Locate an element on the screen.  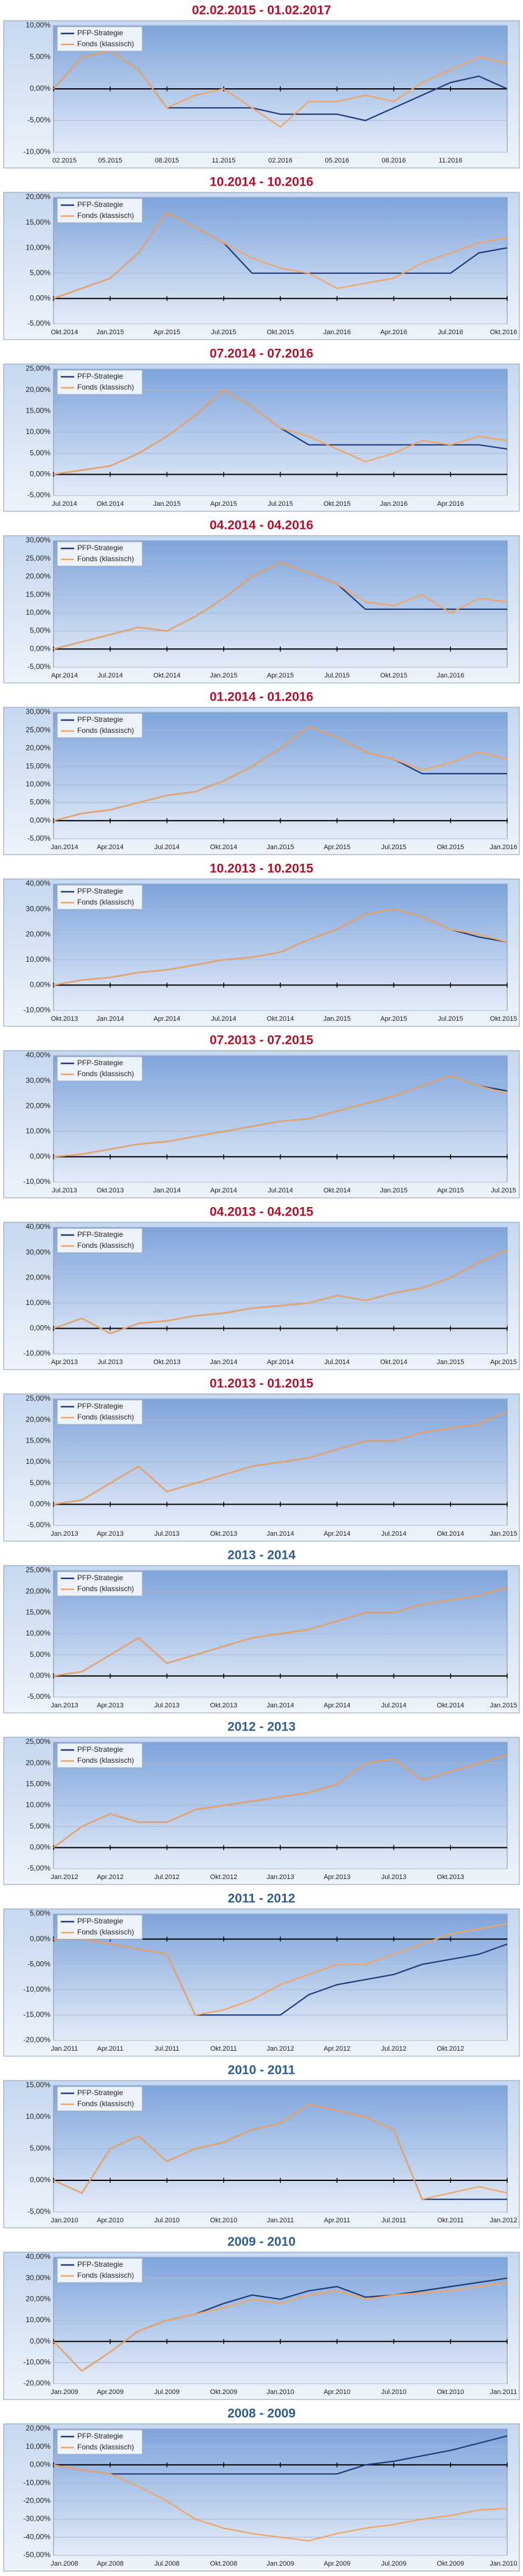
x-tick-label: Jan.2011 is located at coordinates (504, 2392).